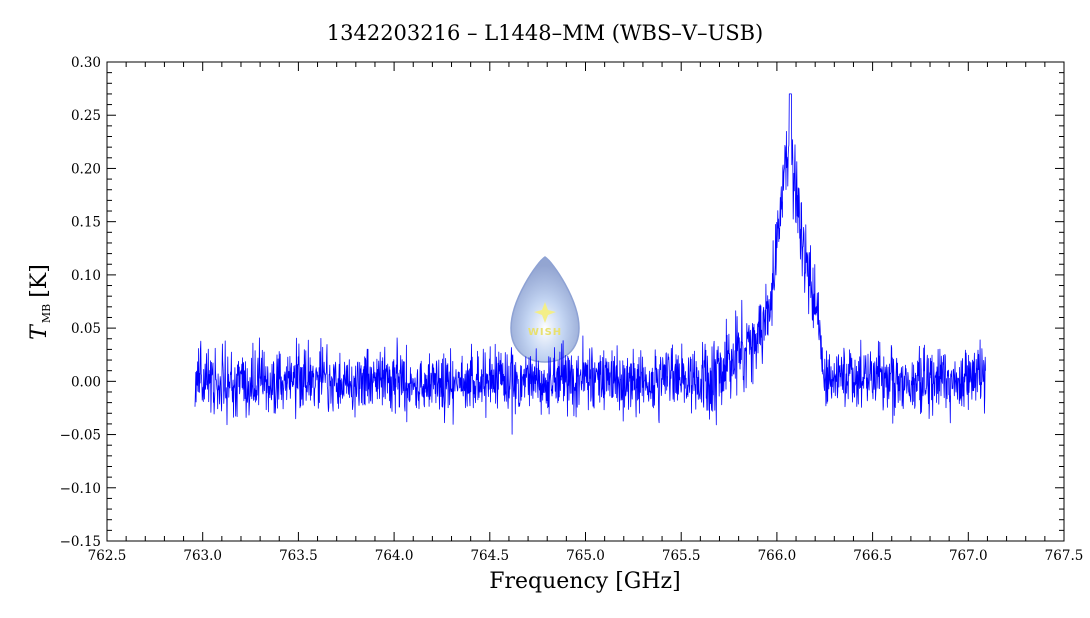 The height and width of the screenshot is (618, 1090). Describe the element at coordinates (39, 331) in the screenshot. I see `y-axis-symbol: T` at that location.